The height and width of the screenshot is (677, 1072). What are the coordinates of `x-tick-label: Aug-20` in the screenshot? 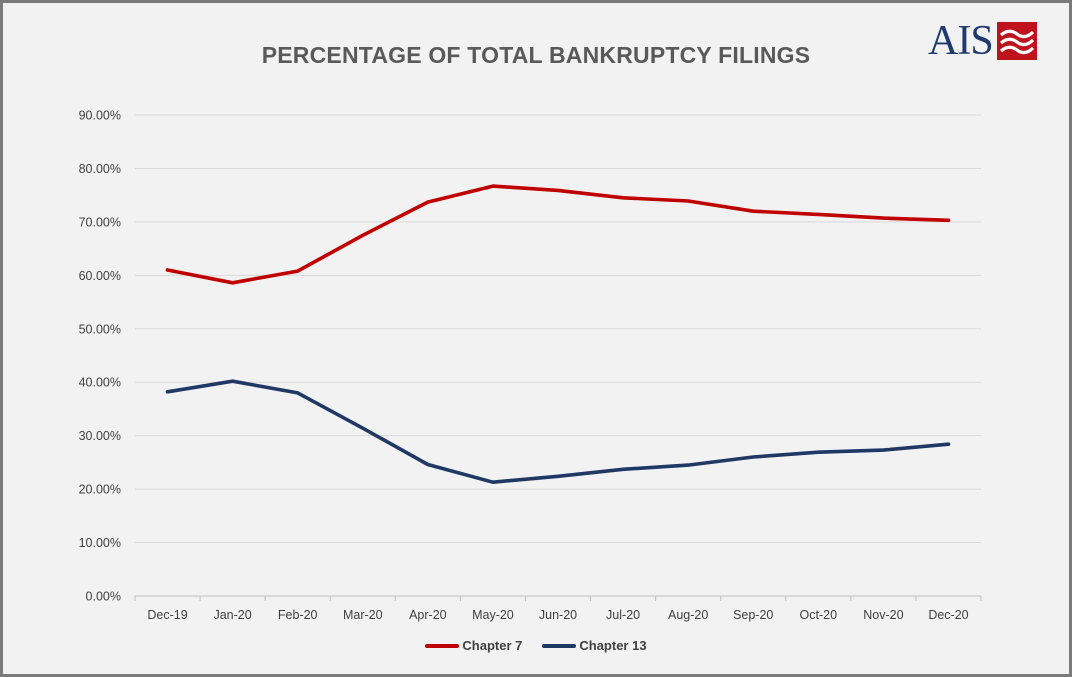 It's located at (688, 615).